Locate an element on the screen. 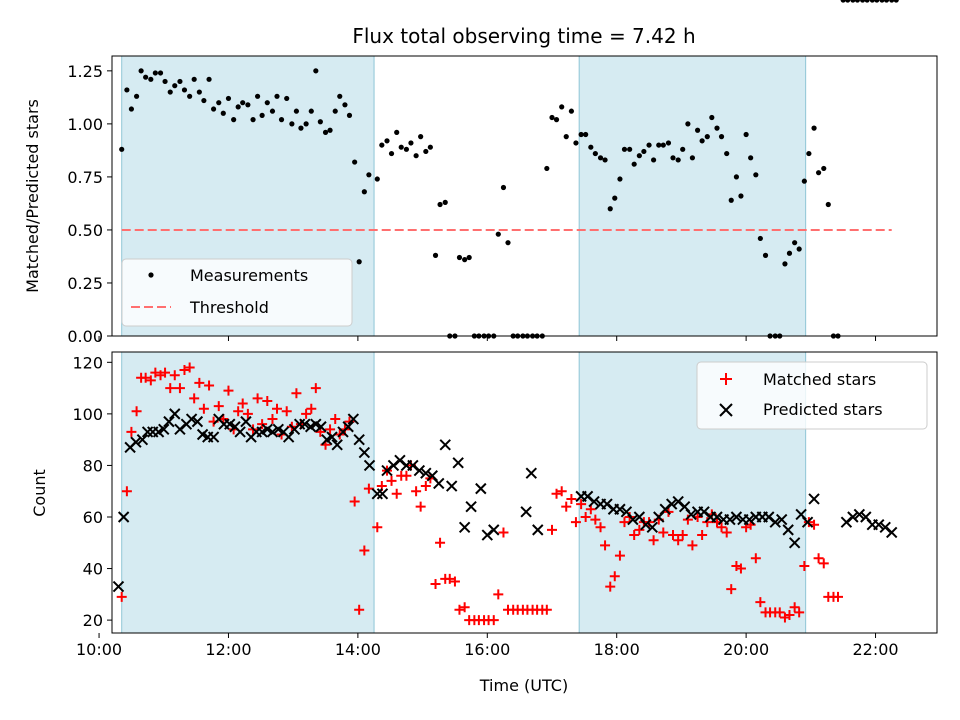 This screenshot has height=720, width=960. legend-label-matched-stars: Matched stars is located at coordinates (819, 379).